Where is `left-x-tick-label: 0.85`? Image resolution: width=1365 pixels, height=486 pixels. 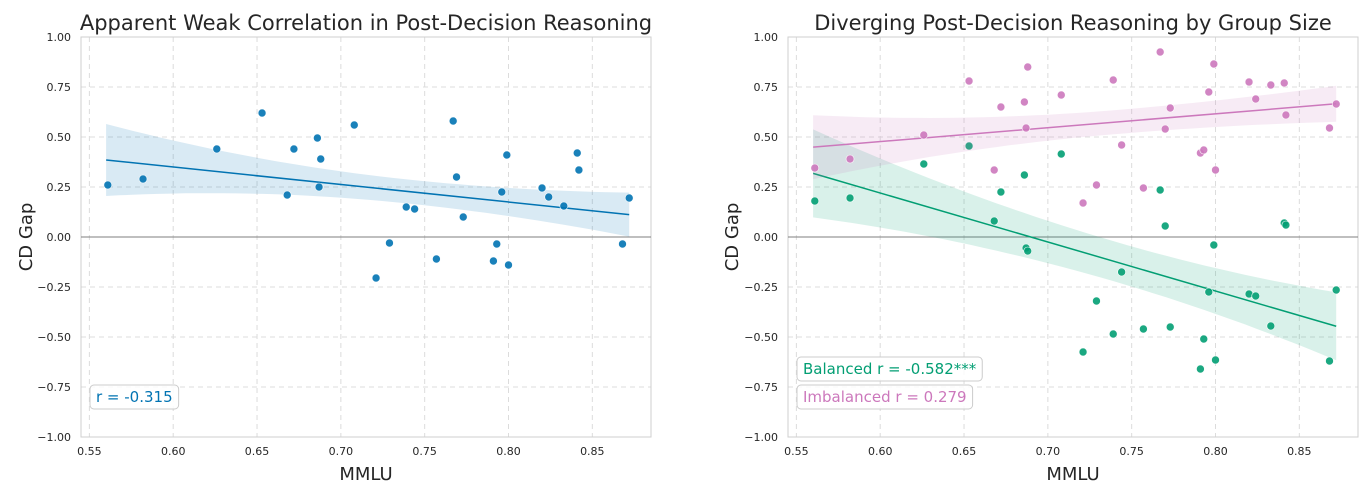
left-x-tick-label: 0.85 is located at coordinates (592, 451).